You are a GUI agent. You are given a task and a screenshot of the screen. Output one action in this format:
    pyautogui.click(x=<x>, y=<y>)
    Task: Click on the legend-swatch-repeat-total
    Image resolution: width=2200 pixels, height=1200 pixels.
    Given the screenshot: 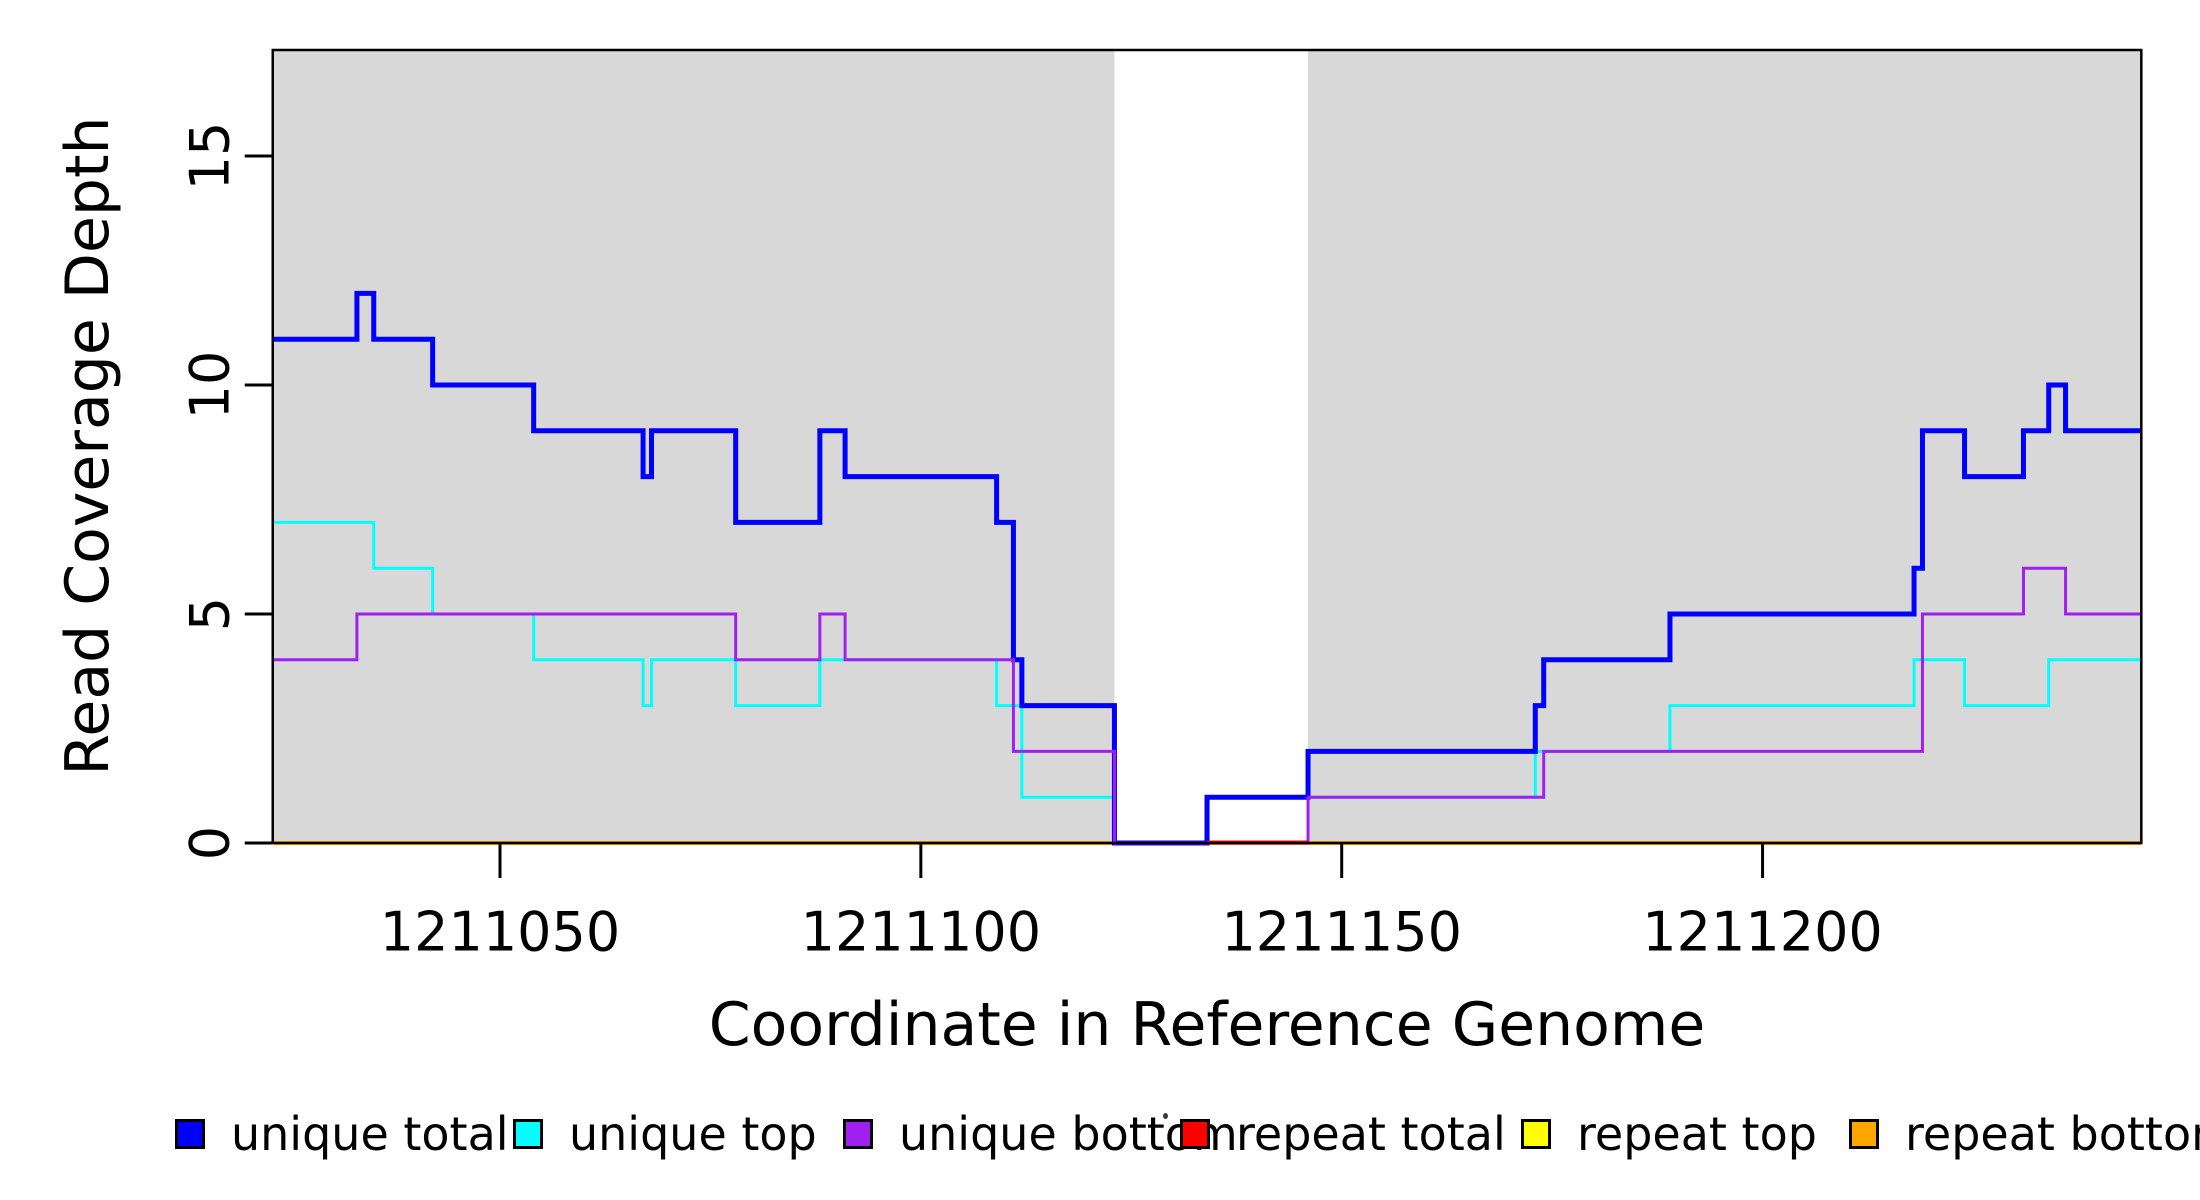 What is the action you would take?
    pyautogui.click(x=1195, y=1134)
    